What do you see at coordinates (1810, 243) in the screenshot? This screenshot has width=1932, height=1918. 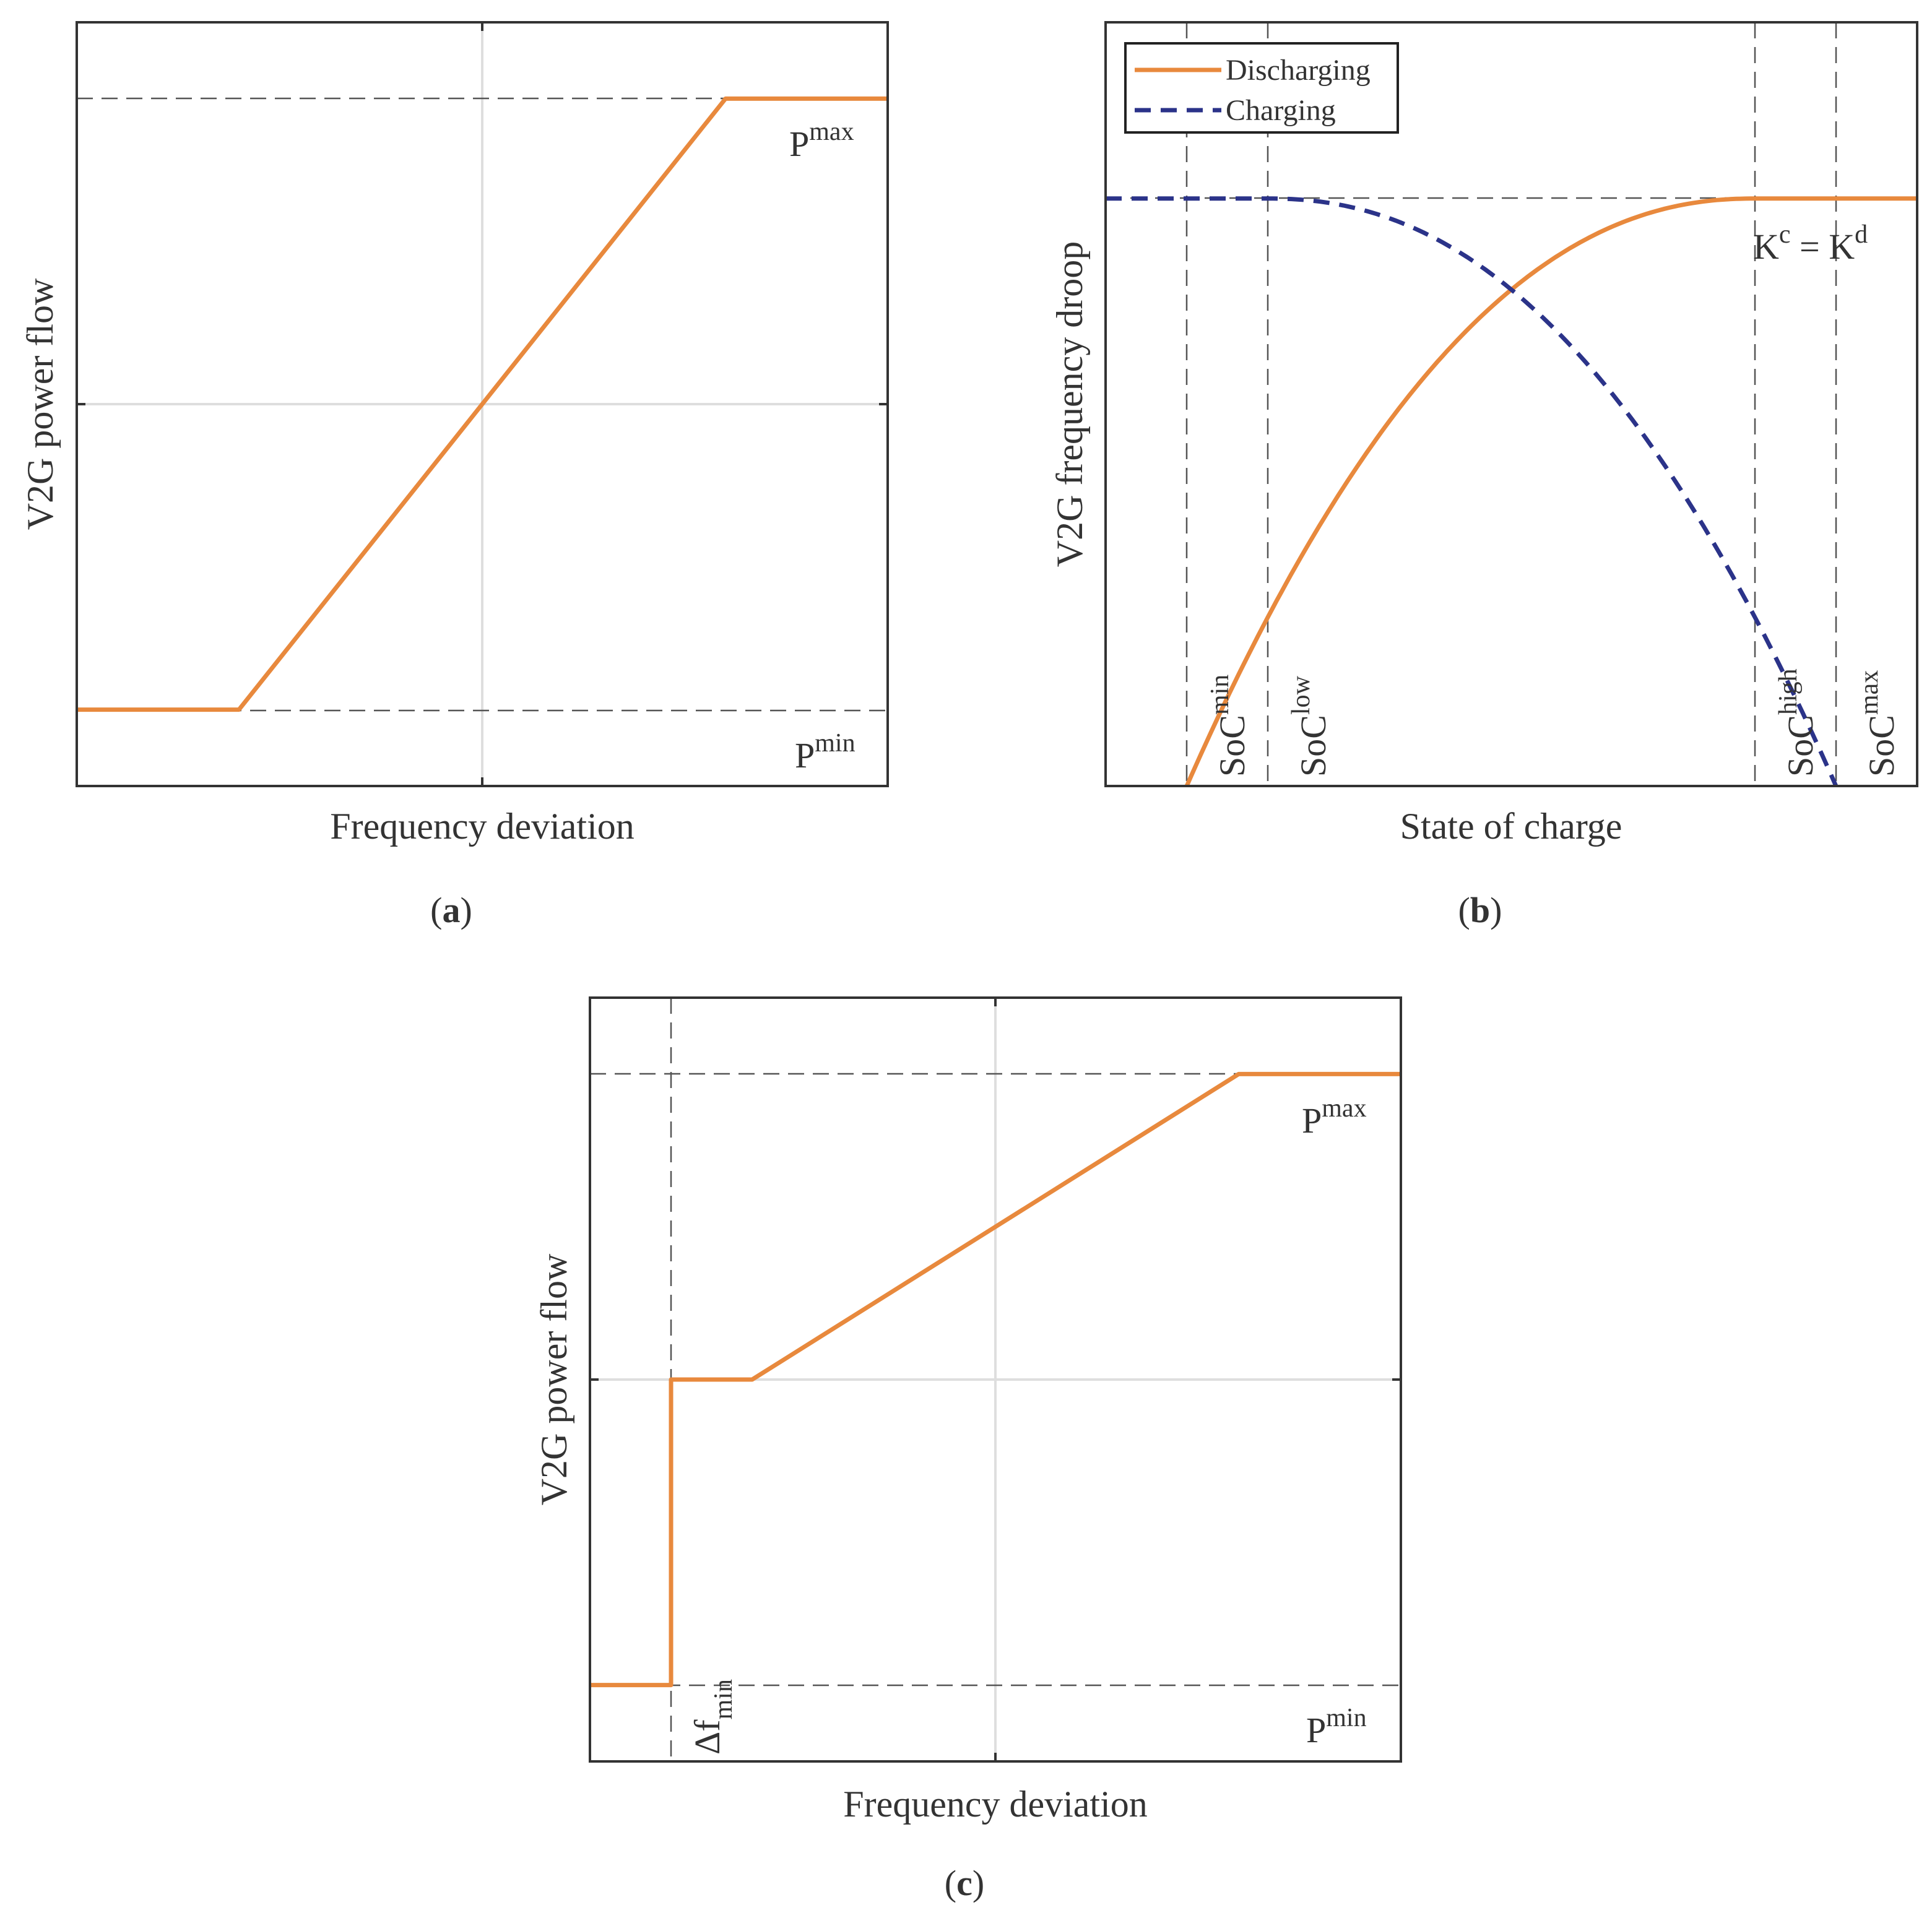 I see `droop-reference-label: Kc = Kd` at bounding box center [1810, 243].